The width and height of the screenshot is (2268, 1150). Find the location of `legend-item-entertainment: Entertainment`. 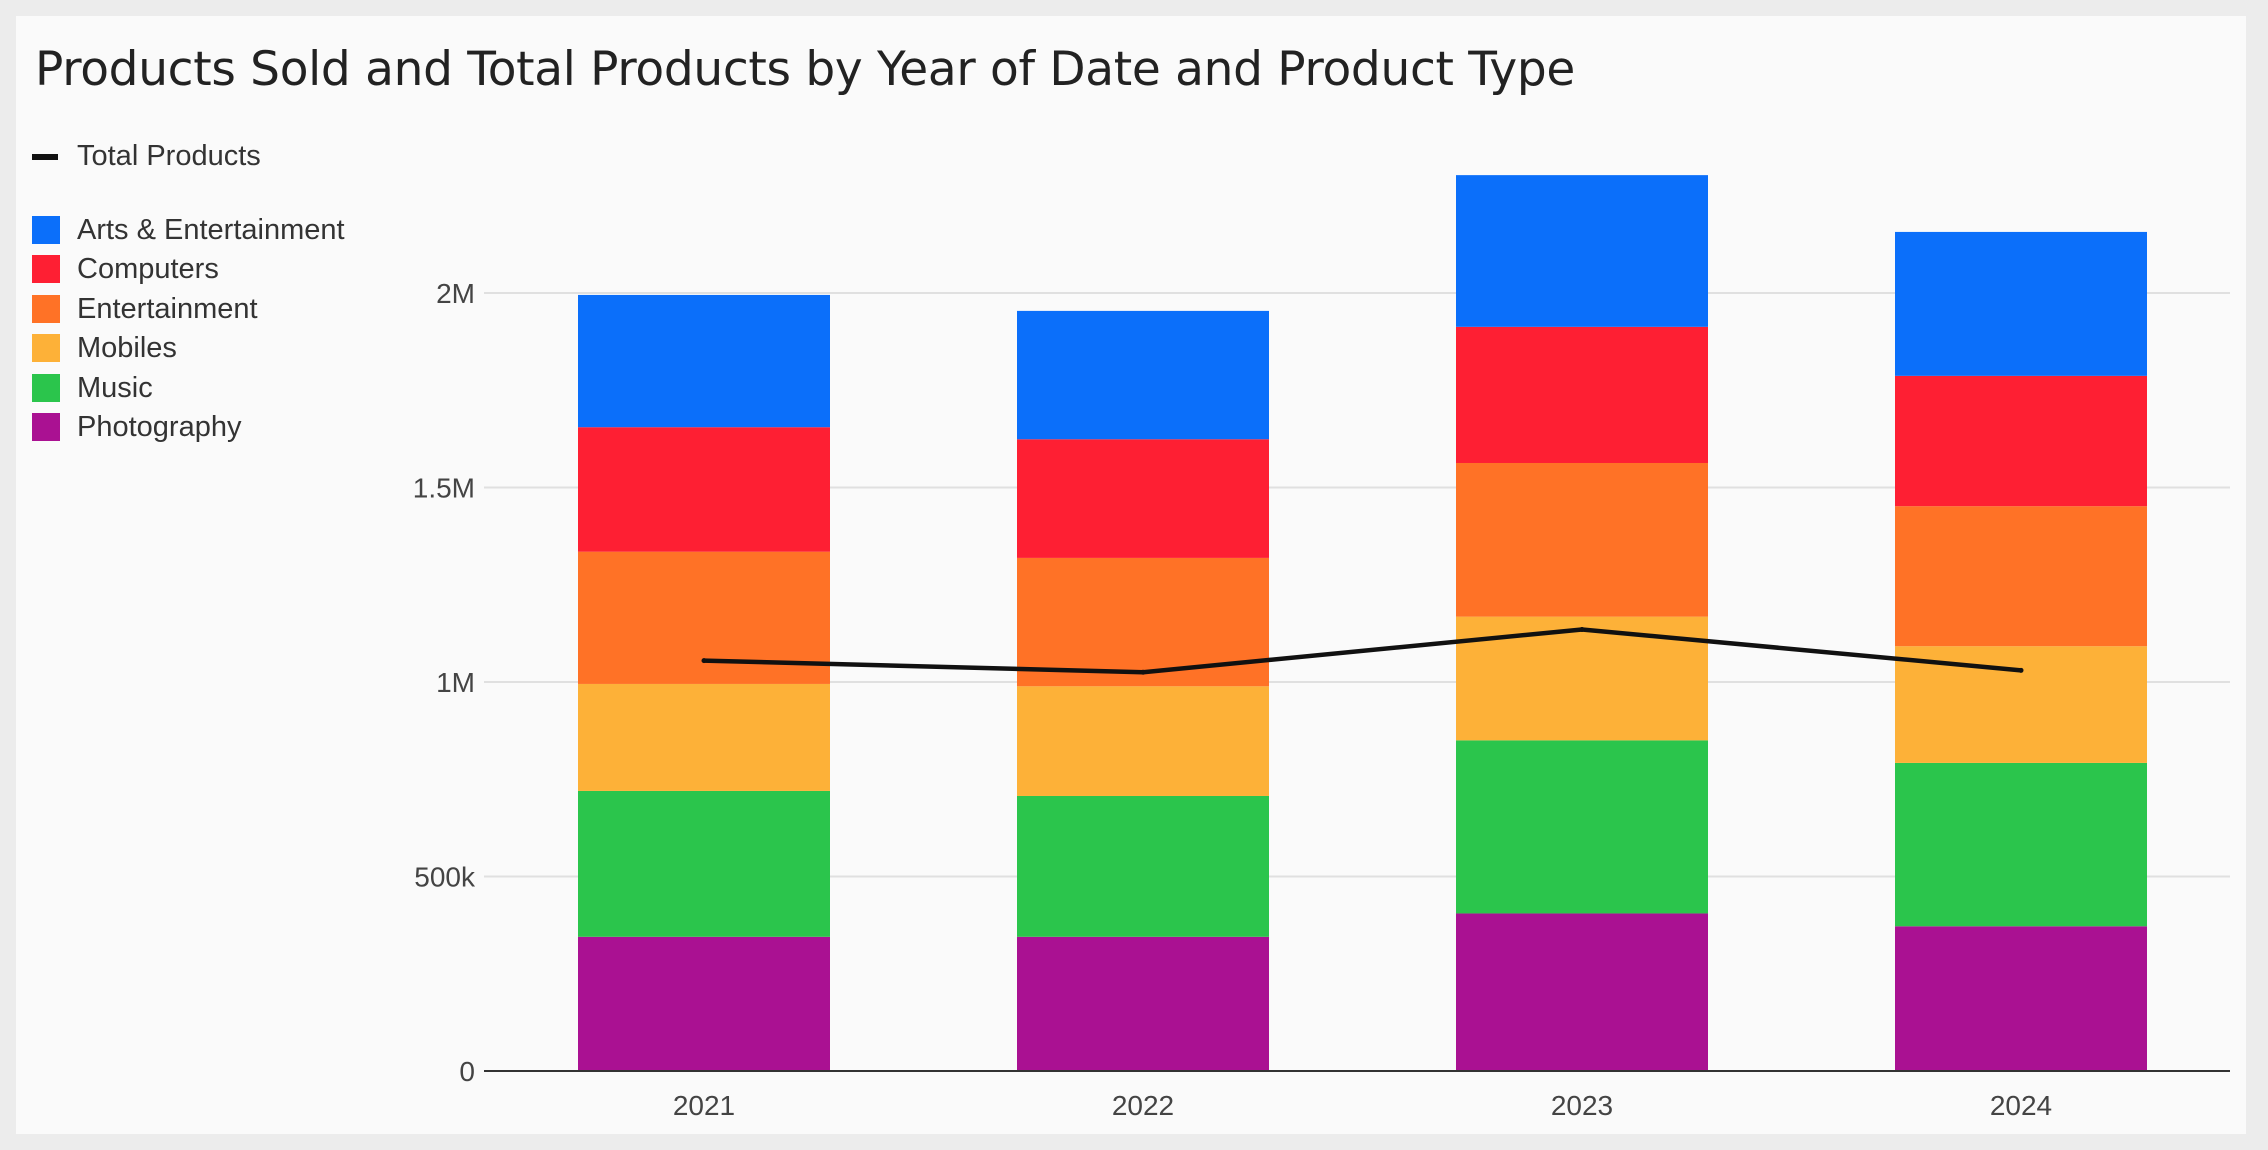

legend-item-entertainment: Entertainment is located at coordinates (232, 309).